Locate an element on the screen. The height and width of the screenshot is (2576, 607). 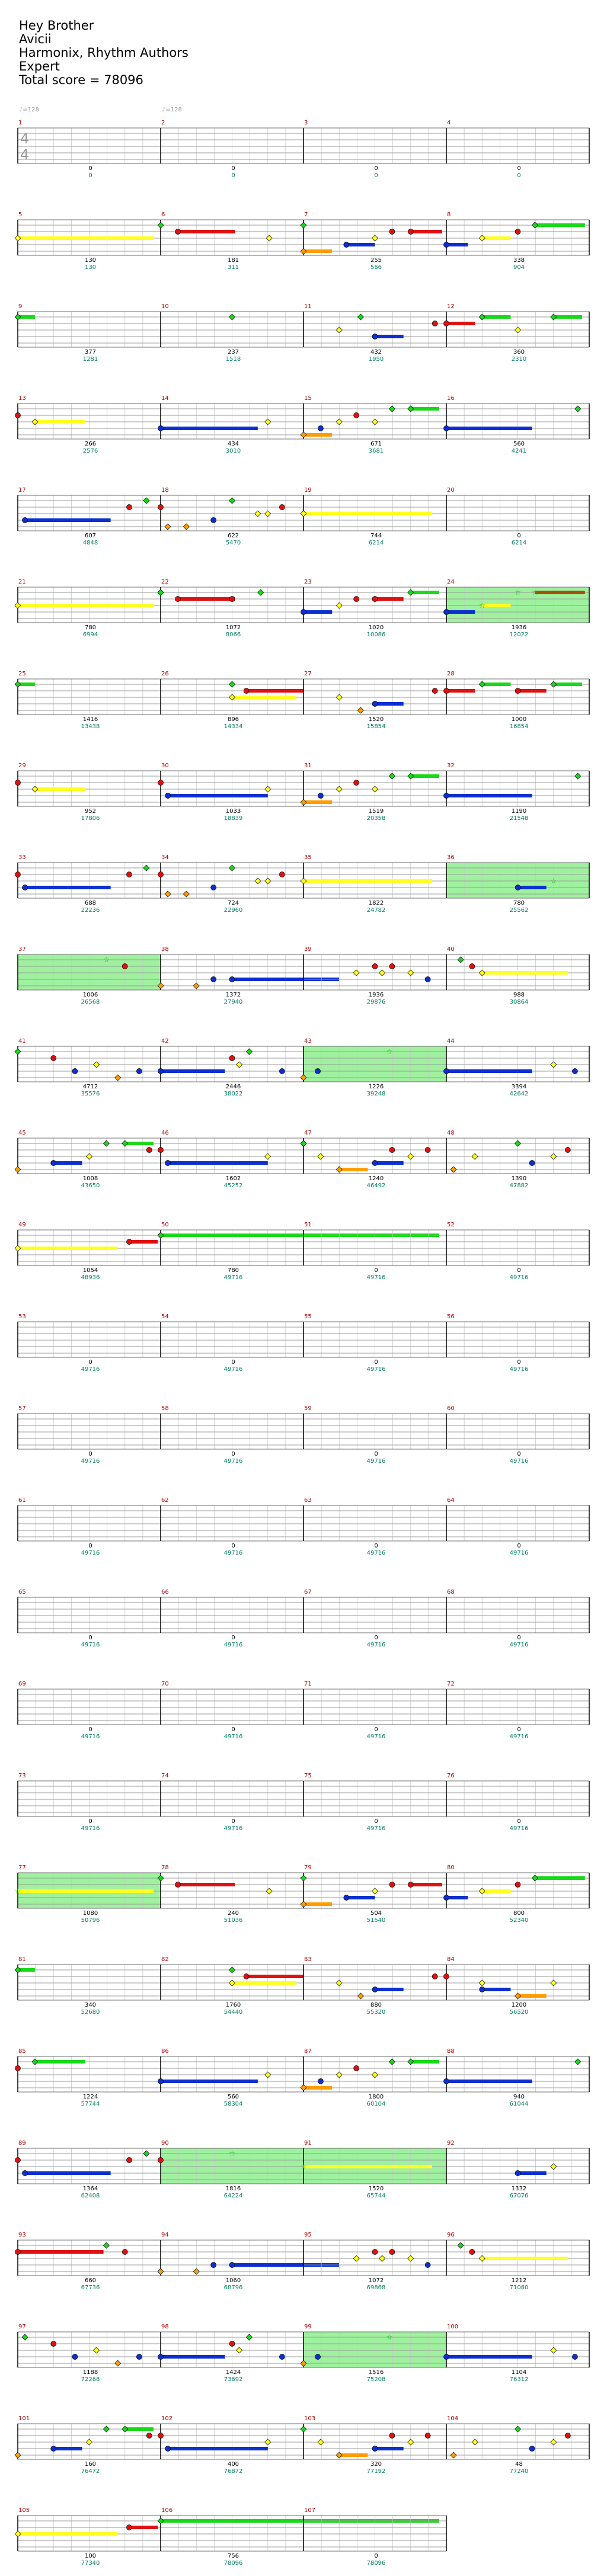
measure-number: 56 is located at coordinates (451, 1316).